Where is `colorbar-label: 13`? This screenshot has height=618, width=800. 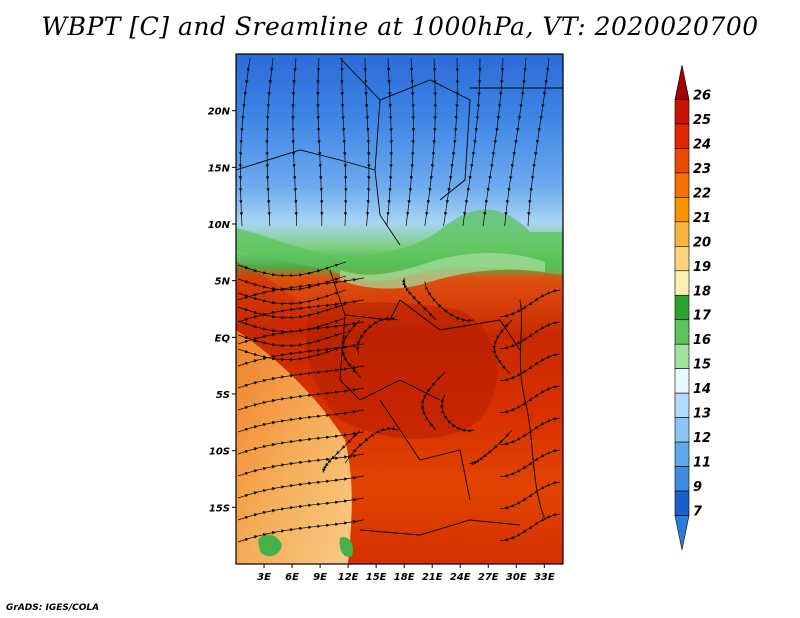 colorbar-label: 13 is located at coordinates (702, 414).